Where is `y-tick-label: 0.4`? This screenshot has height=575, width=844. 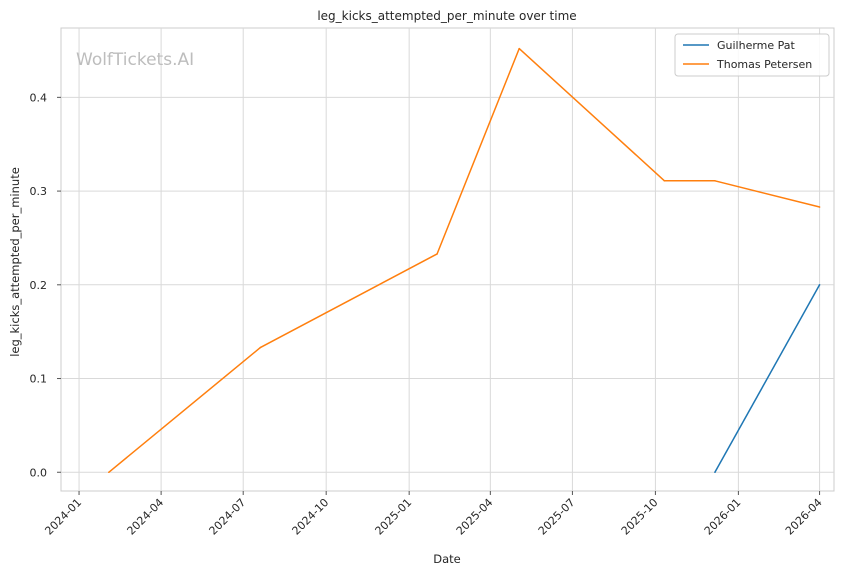
y-tick-label: 0.4 is located at coordinates (39, 97).